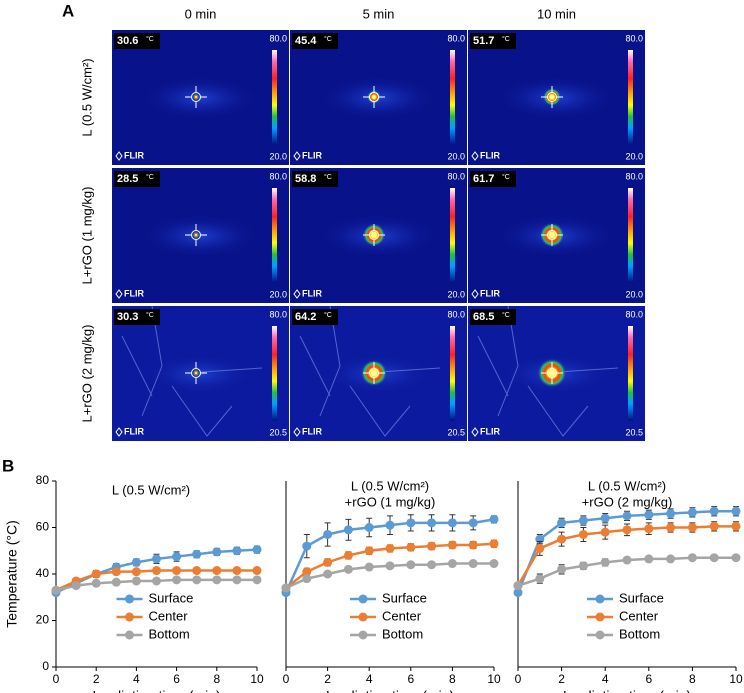  Describe the element at coordinates (43, 573) in the screenshot. I see `y-tick-label: 40` at that location.